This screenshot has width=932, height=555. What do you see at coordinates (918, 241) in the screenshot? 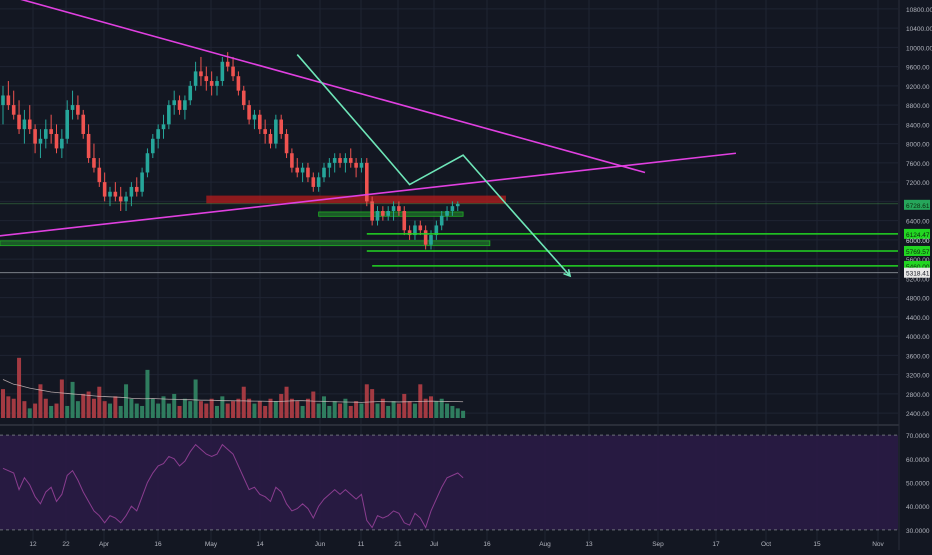
I see `price-axis-tick-label: 6000.00` at bounding box center [918, 241].